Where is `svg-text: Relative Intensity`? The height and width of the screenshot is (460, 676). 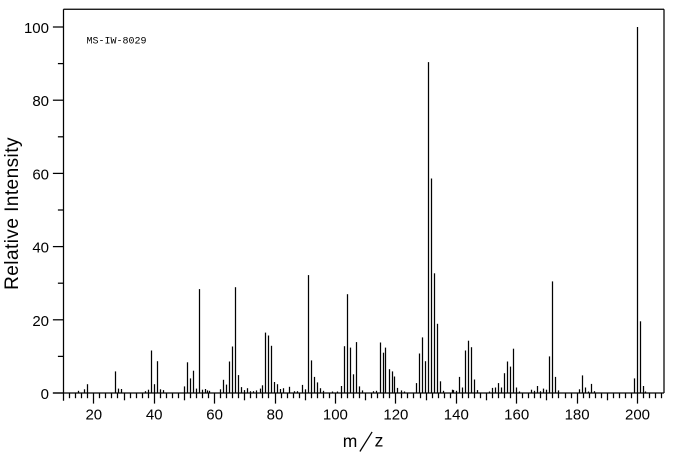
svg-text: Relative Intensity is located at coordinates (12, 213).